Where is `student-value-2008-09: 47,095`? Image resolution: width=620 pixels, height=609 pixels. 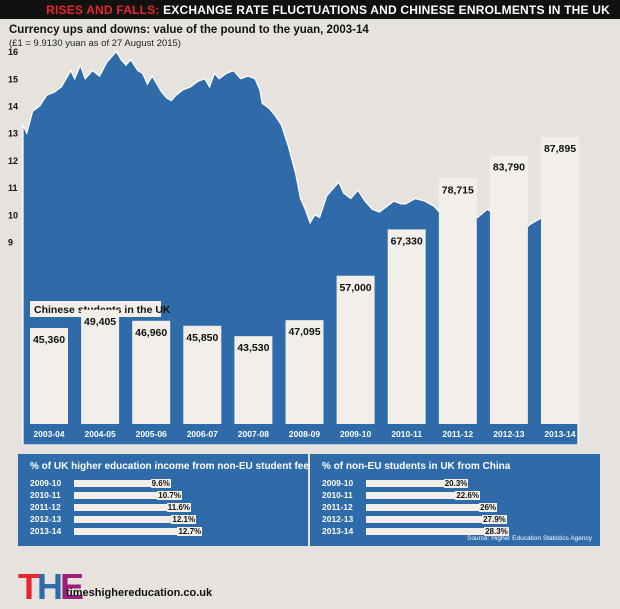
student-value-2008-09: 47,095 is located at coordinates (304, 332).